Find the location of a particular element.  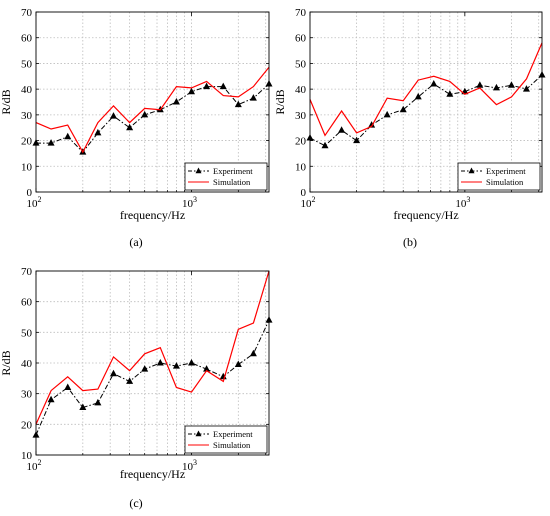

panel-caption: (a) is located at coordinates (135, 242).